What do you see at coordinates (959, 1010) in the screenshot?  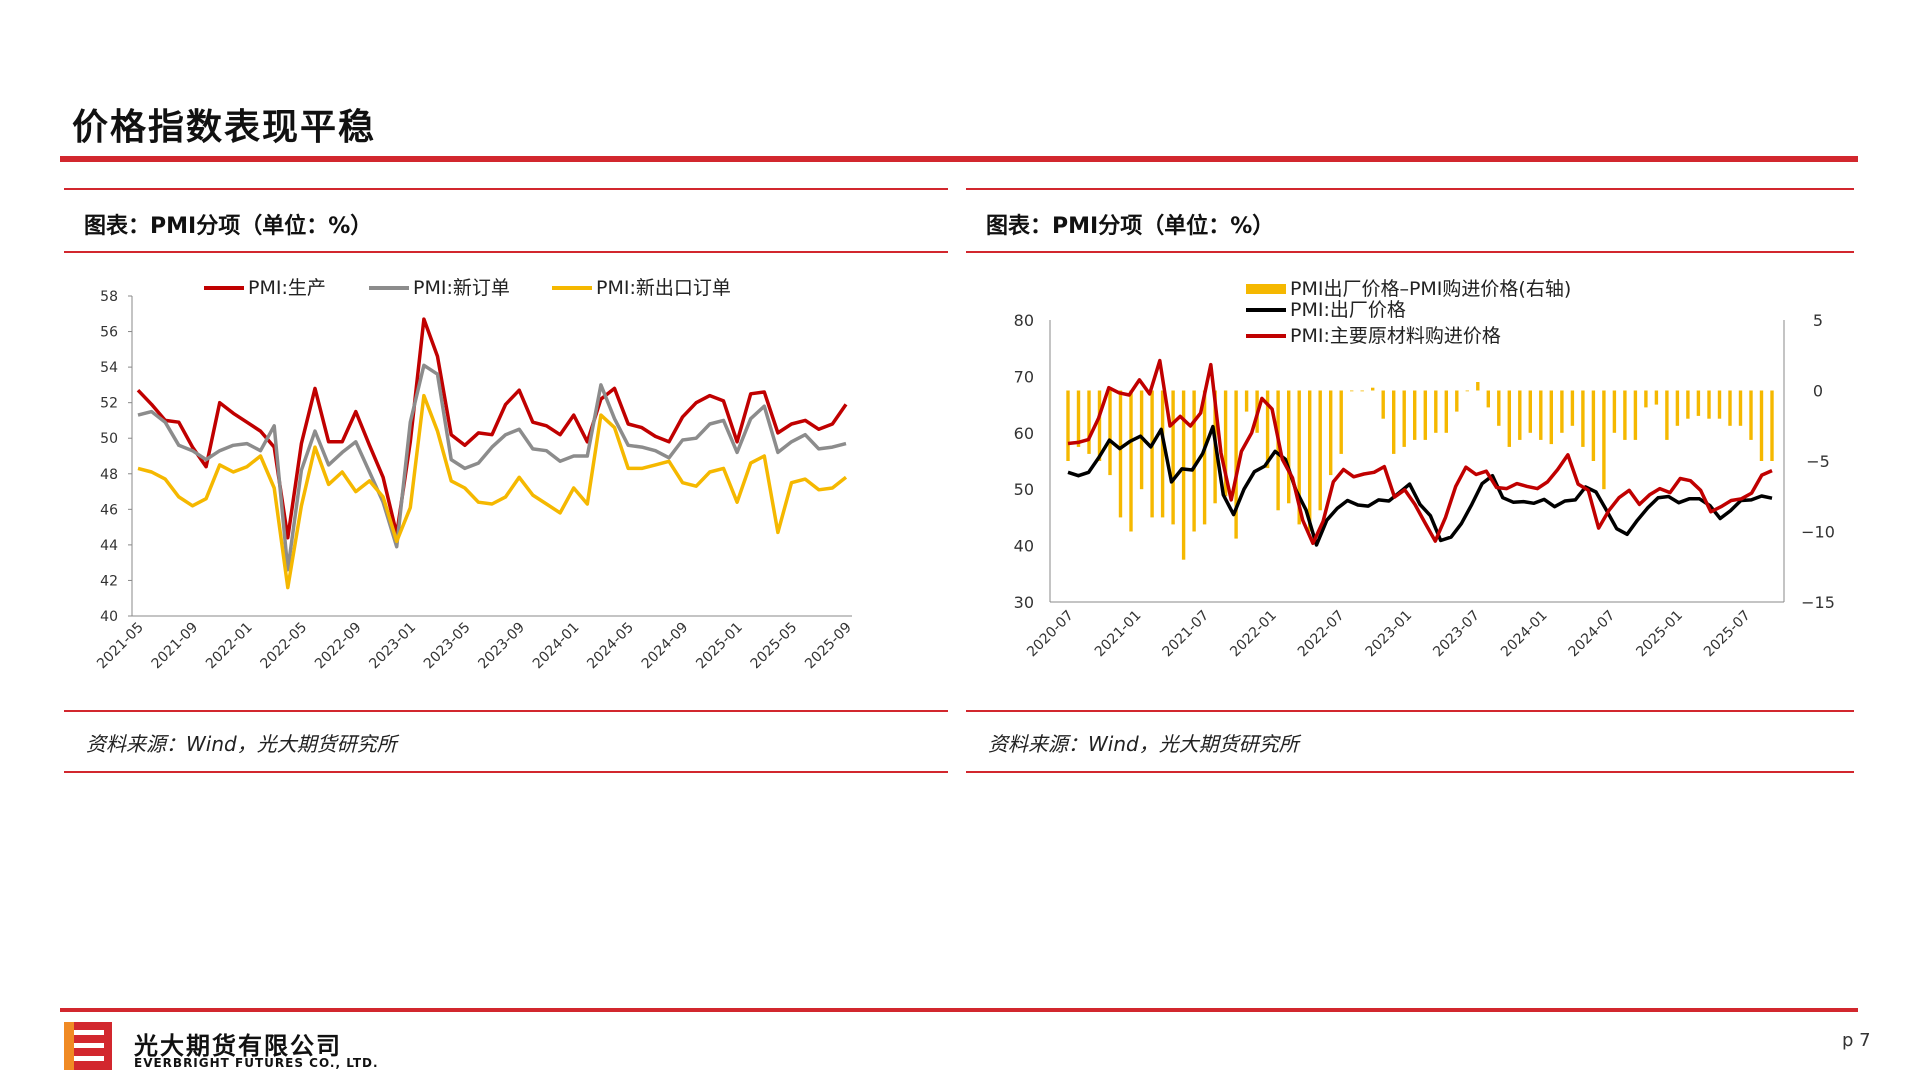 I see `footer-rule` at bounding box center [959, 1010].